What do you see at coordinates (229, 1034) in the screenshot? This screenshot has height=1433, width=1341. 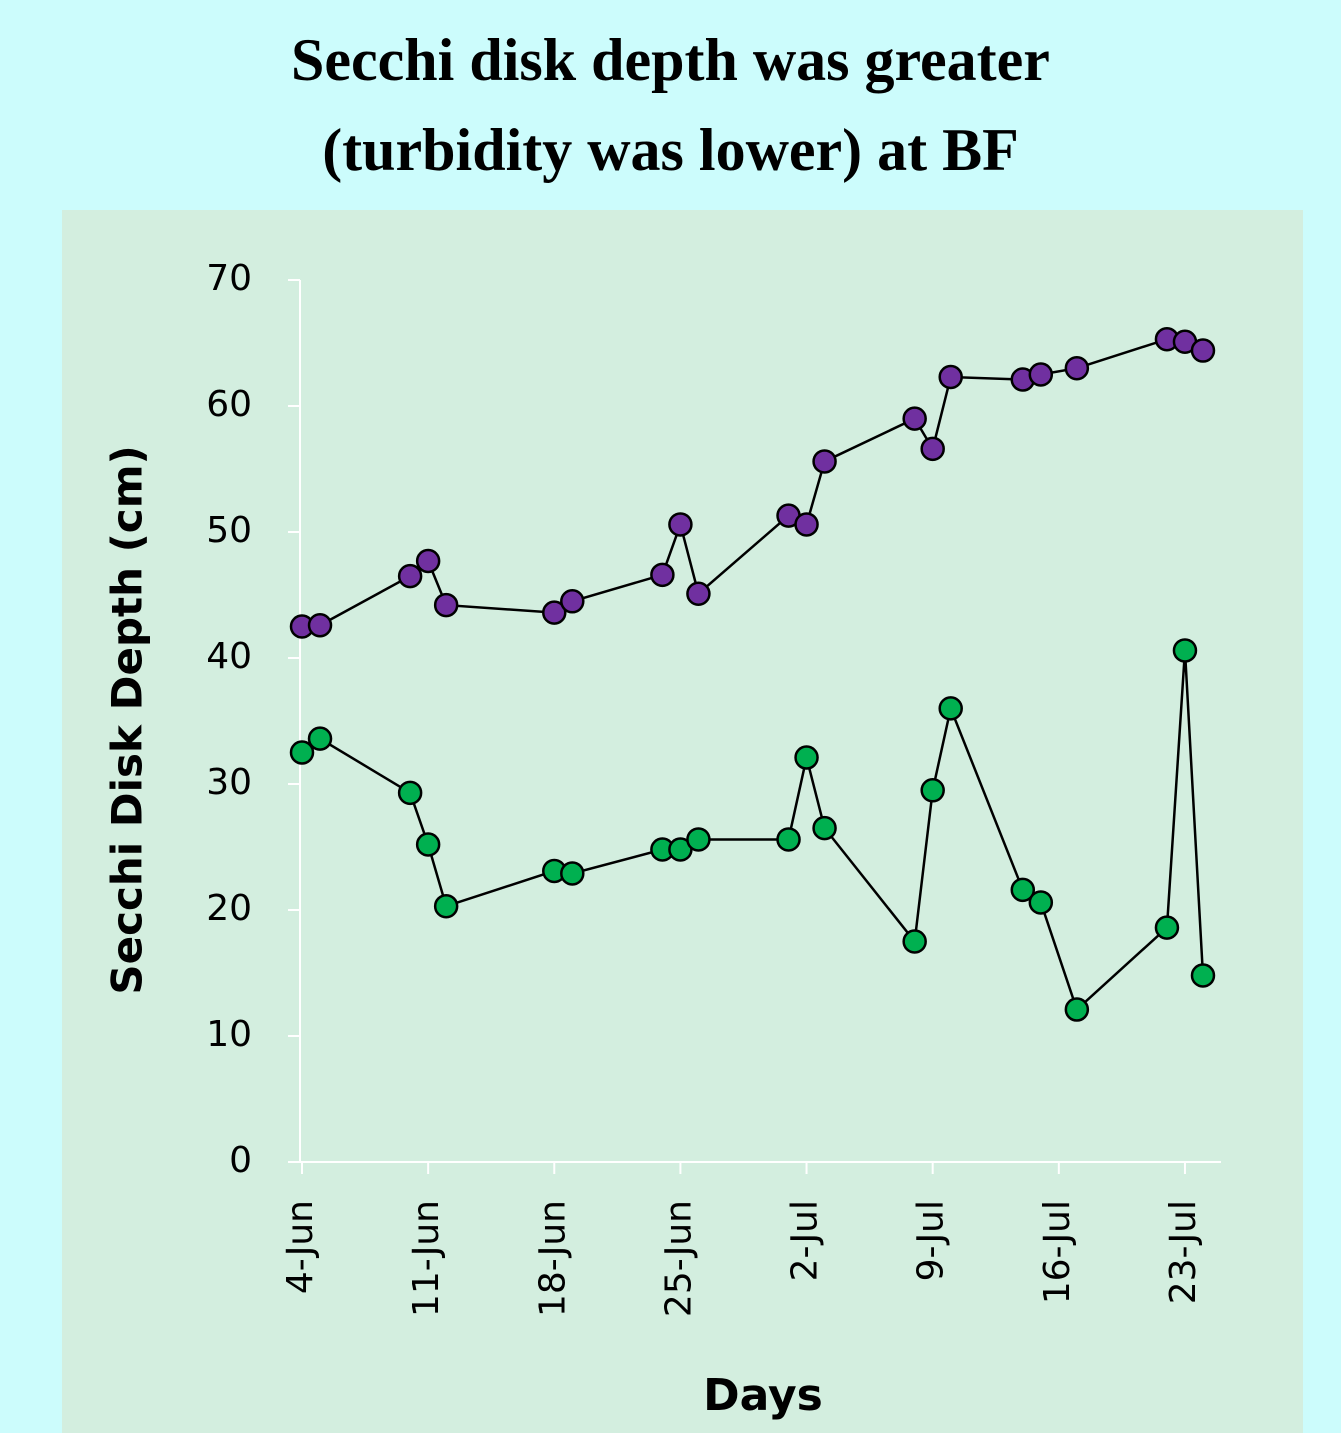 I see `y-tick-label: 10` at bounding box center [229, 1034].